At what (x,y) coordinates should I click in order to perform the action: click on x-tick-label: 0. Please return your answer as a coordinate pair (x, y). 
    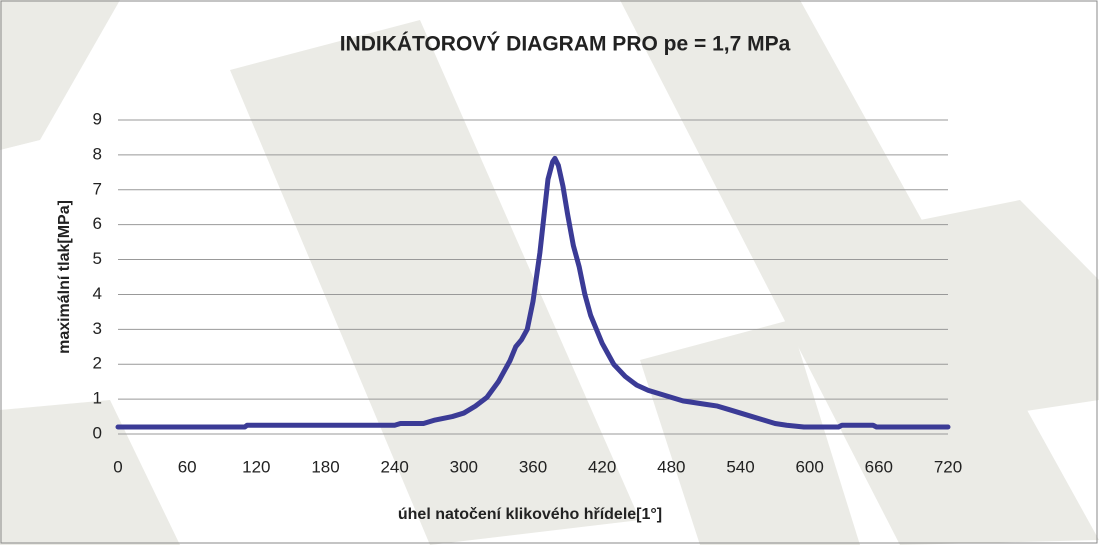
    Looking at the image, I should click on (117, 466).